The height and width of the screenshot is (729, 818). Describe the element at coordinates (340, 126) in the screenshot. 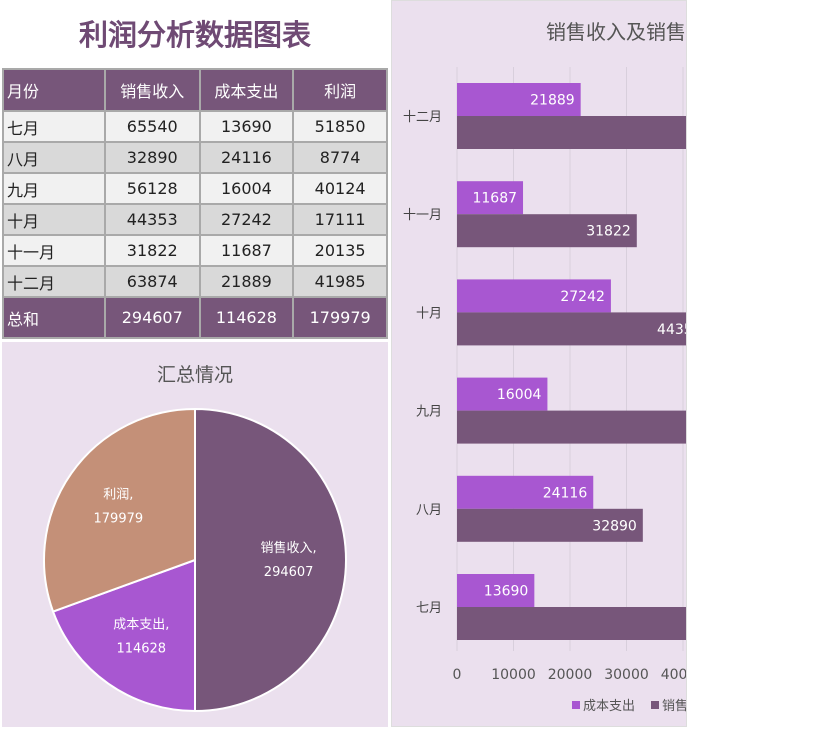

I see `table-cell: 51850` at that location.